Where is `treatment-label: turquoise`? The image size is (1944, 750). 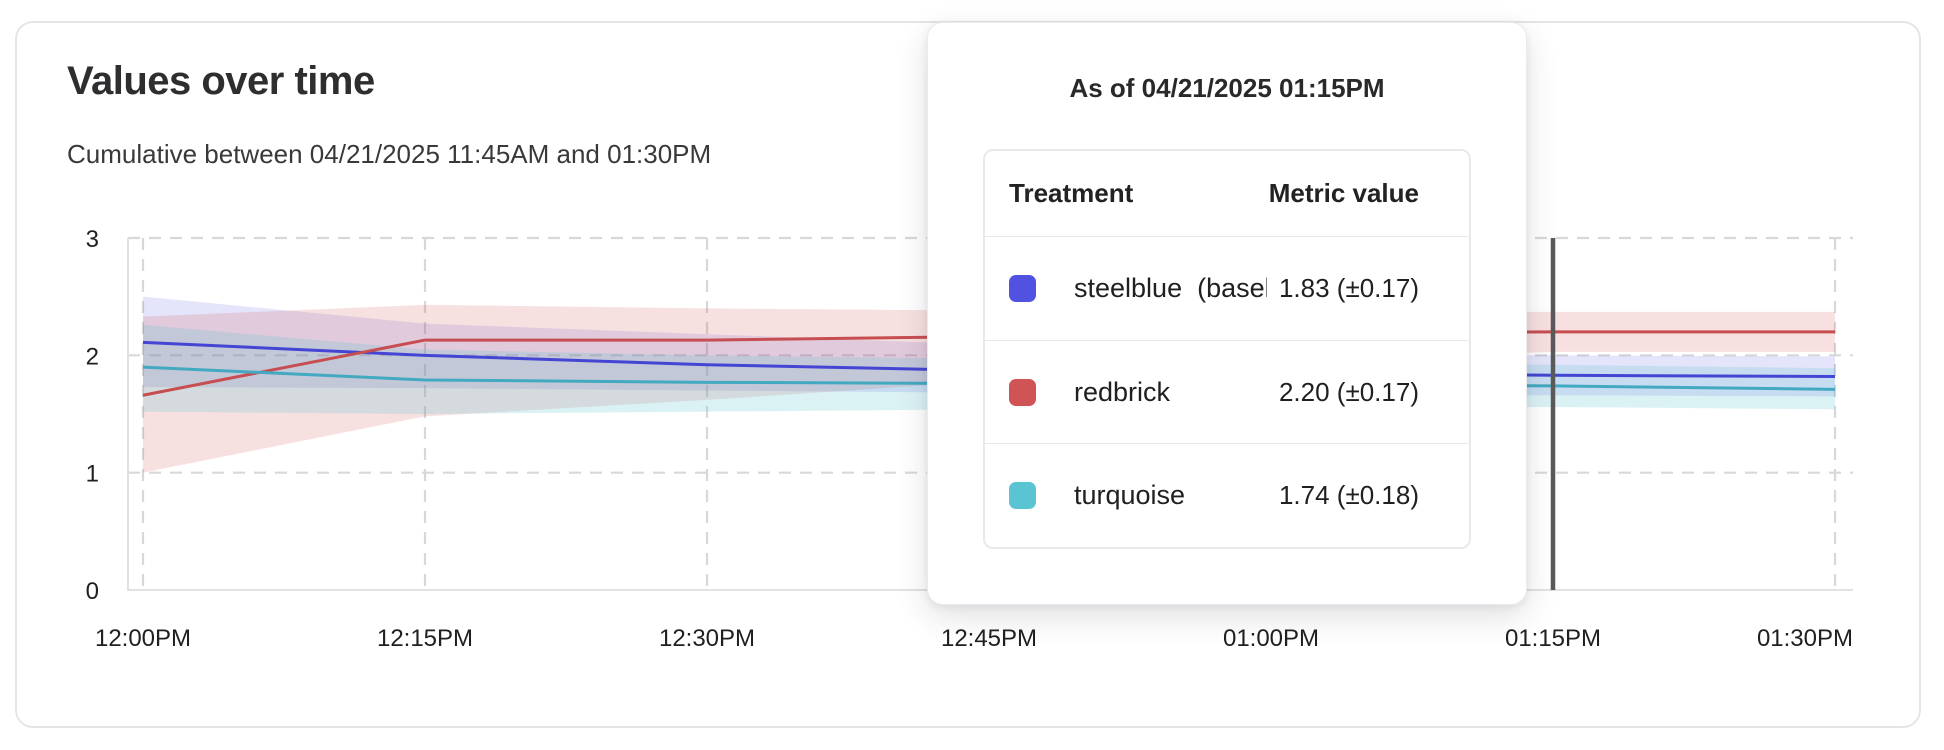
treatment-label: turquoise is located at coordinates (1130, 495).